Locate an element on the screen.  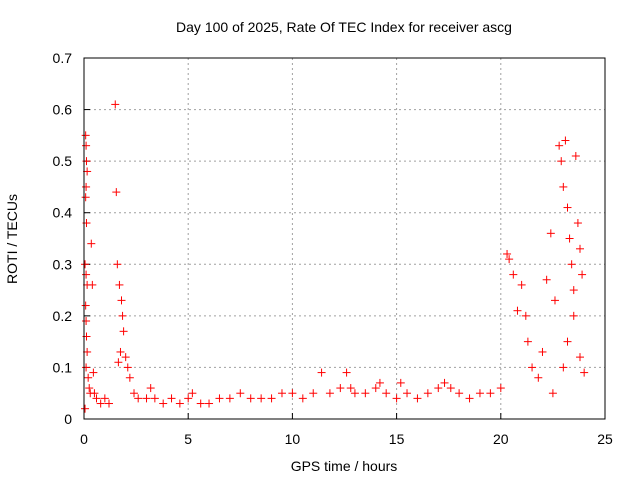
y-axis-label: ROTI / TECUs is located at coordinates (12, 239).